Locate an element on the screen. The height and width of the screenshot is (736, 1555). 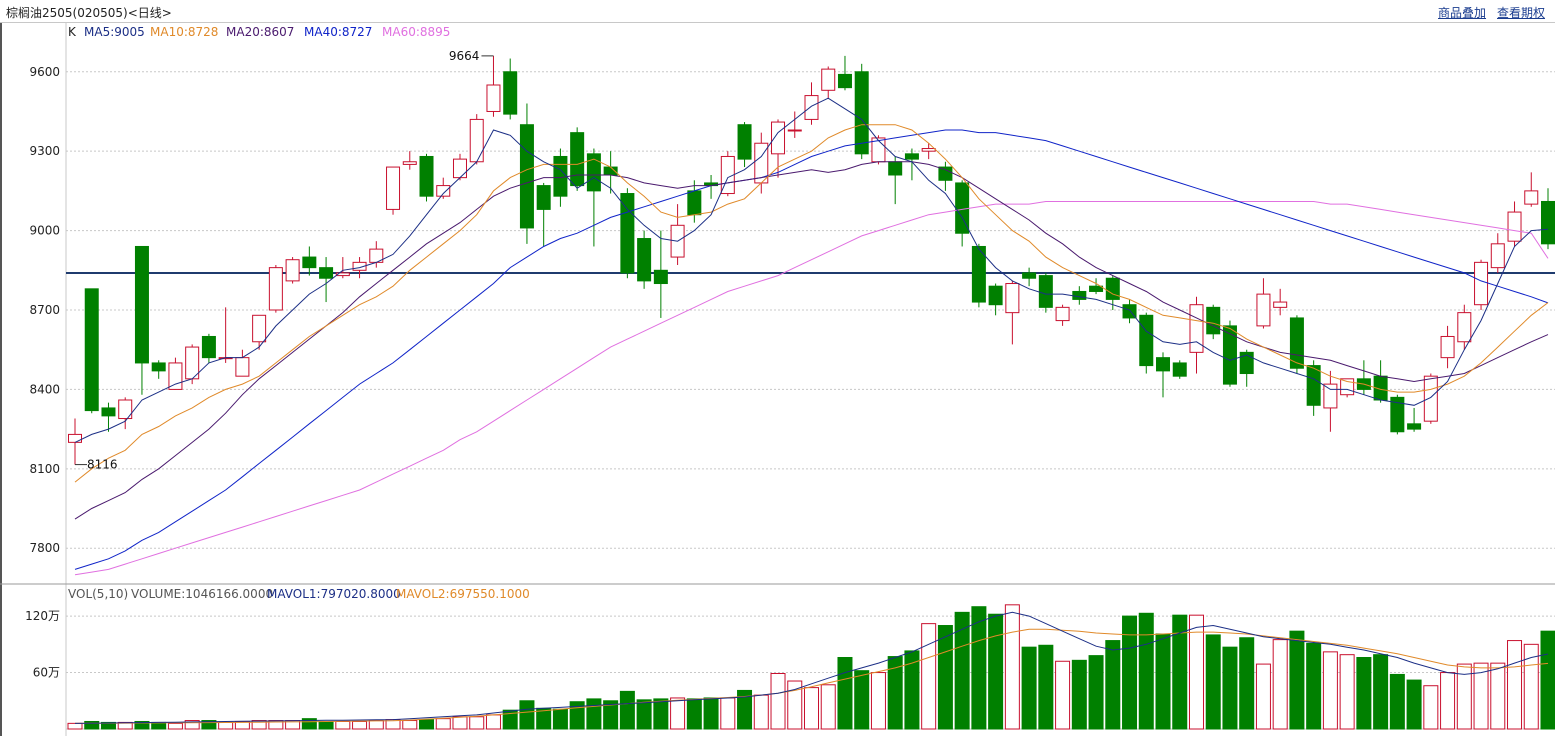
mavol1-line is located at coordinates (811, 667).